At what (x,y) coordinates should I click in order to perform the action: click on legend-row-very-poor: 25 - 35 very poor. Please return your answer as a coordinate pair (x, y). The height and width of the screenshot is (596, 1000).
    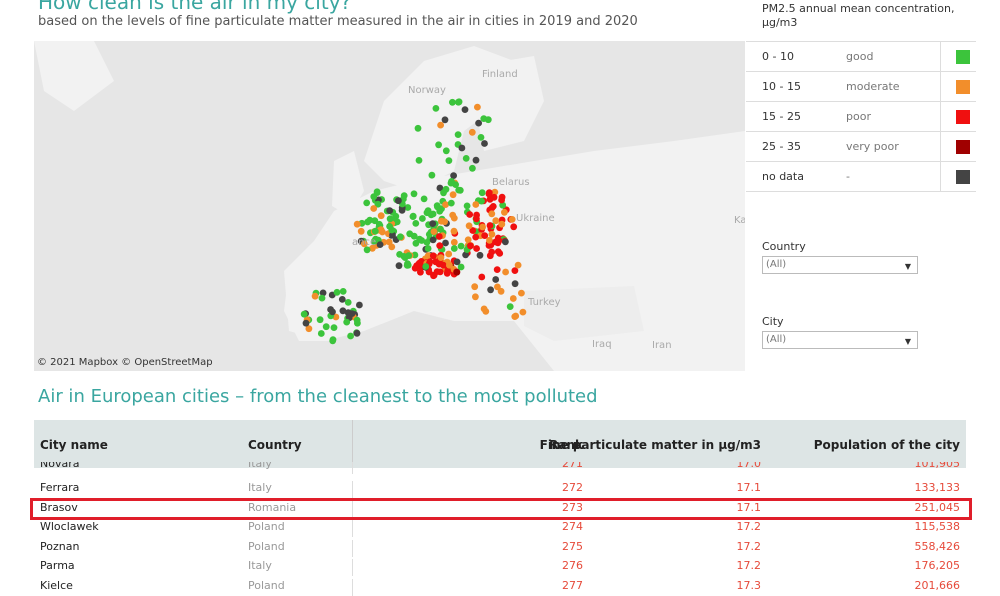
    Looking at the image, I should click on (861, 147).